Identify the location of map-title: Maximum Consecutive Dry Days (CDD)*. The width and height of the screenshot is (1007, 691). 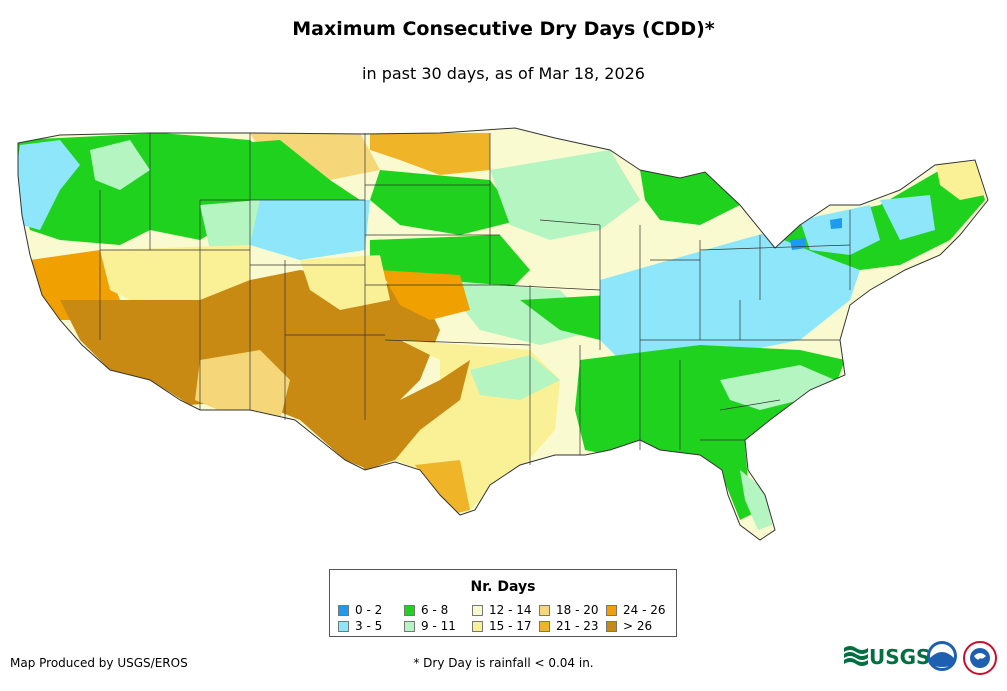
(503, 29).